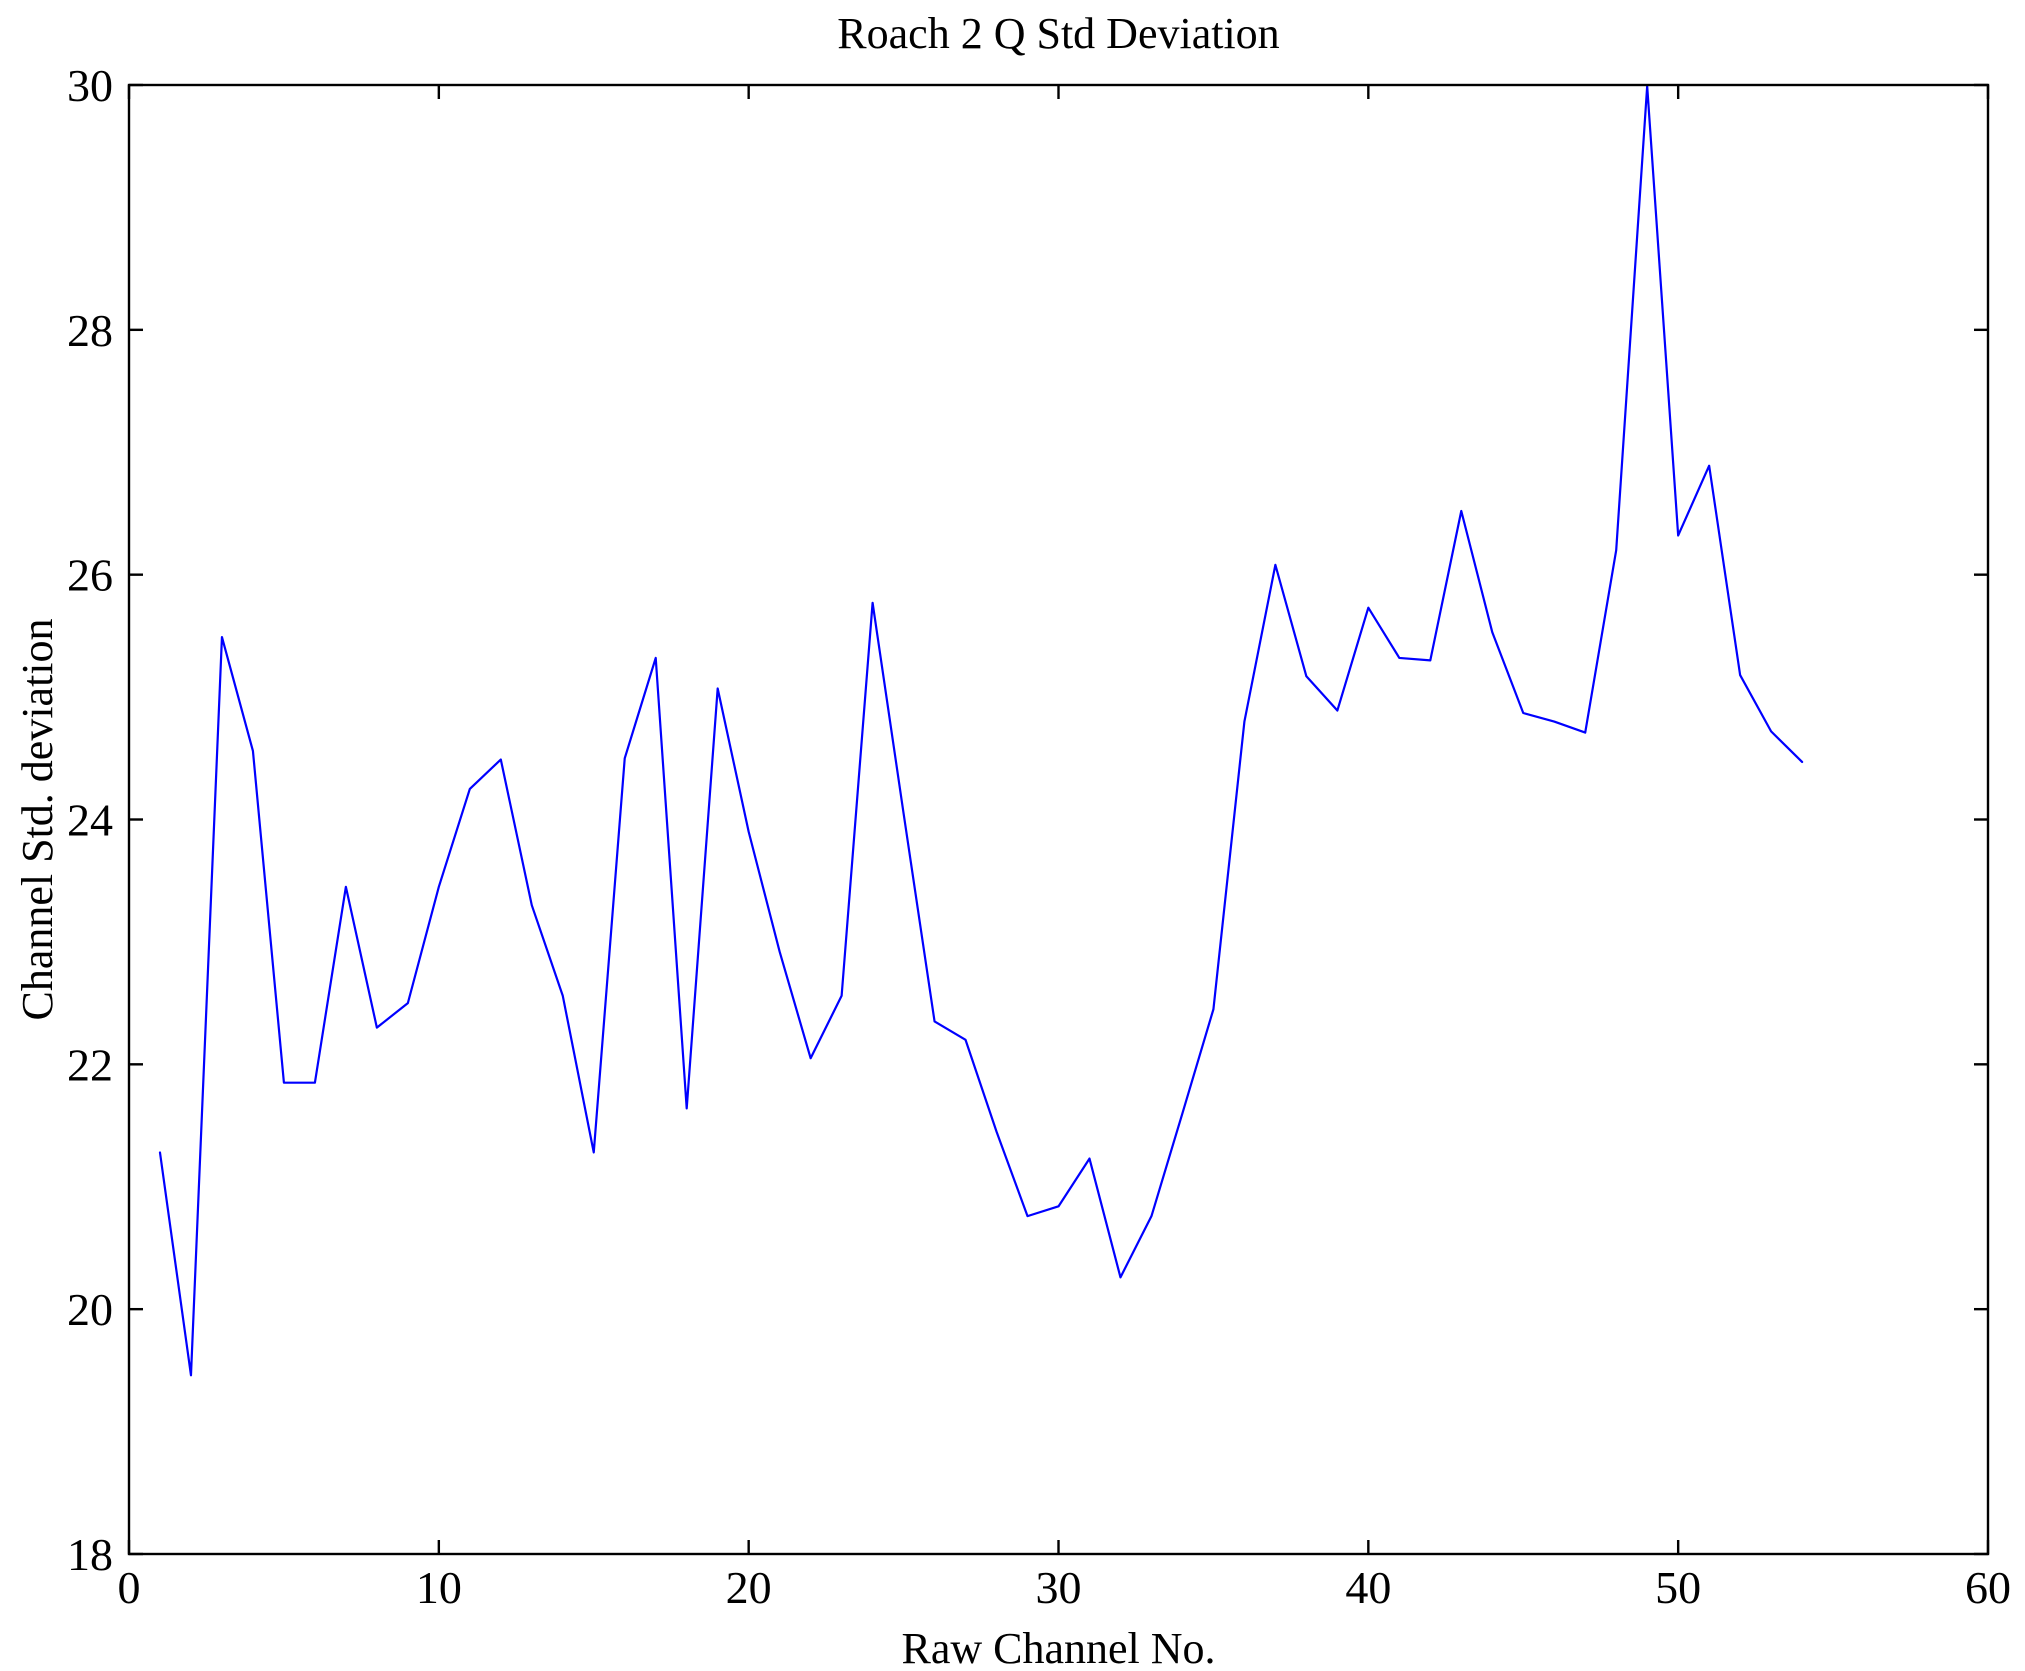 Image resolution: width=2025 pixels, height=1671 pixels. Describe the element at coordinates (1988, 1587) in the screenshot. I see `x-tick-label: 60` at that location.